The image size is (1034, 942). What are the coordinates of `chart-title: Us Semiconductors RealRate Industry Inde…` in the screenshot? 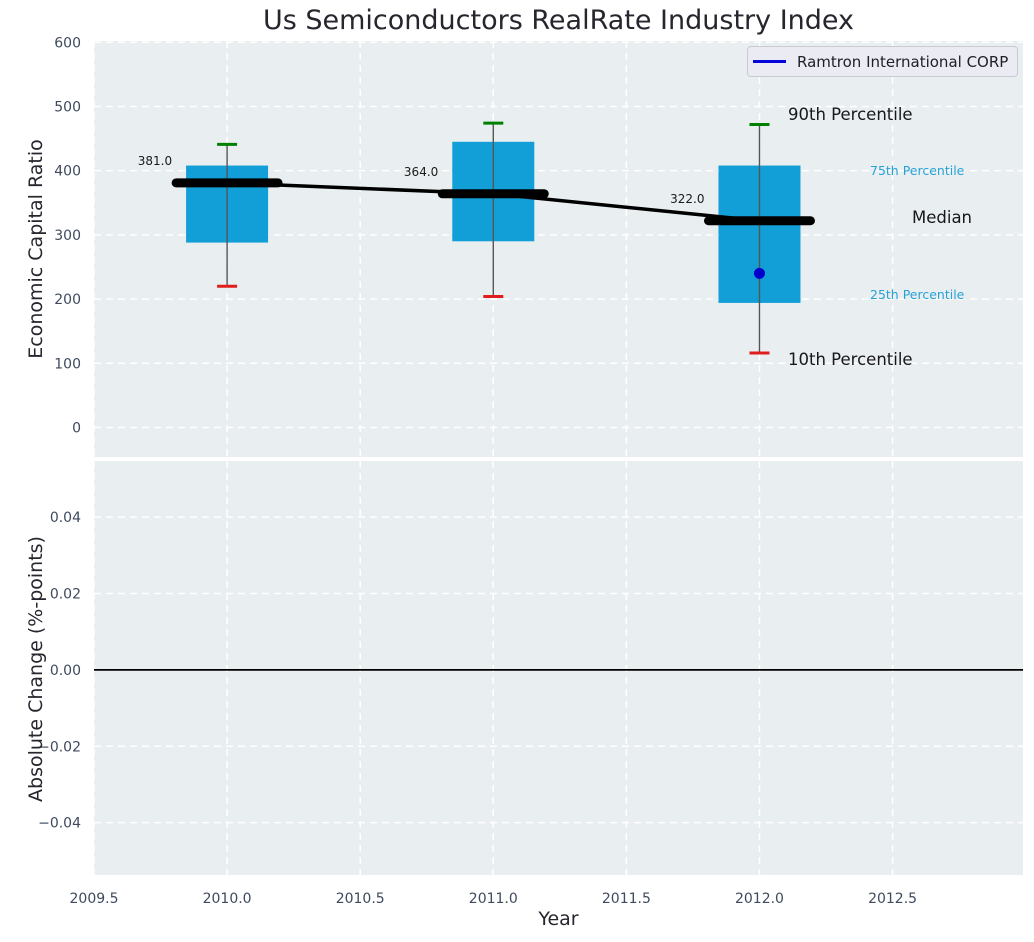 It's located at (558, 20).